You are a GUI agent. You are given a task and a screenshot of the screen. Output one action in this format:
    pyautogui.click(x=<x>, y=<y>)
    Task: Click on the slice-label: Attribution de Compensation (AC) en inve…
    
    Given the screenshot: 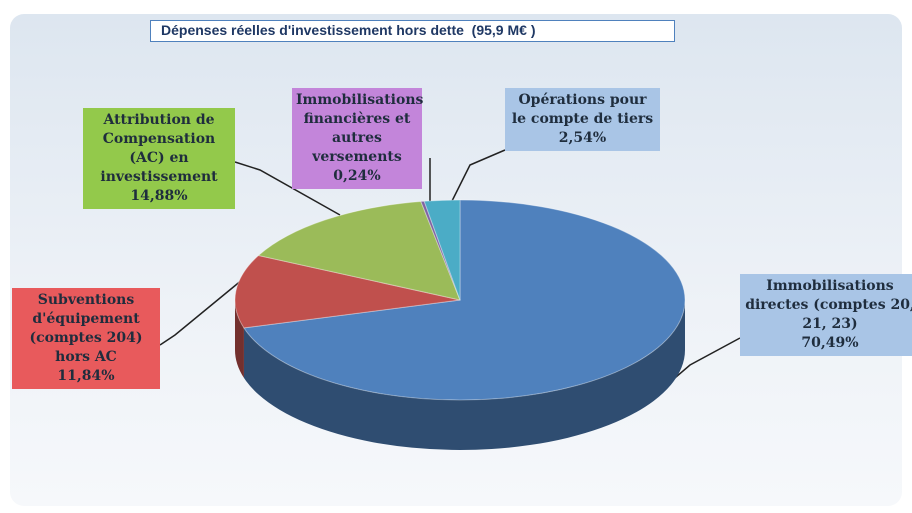 What is the action you would take?
    pyautogui.click(x=159, y=158)
    